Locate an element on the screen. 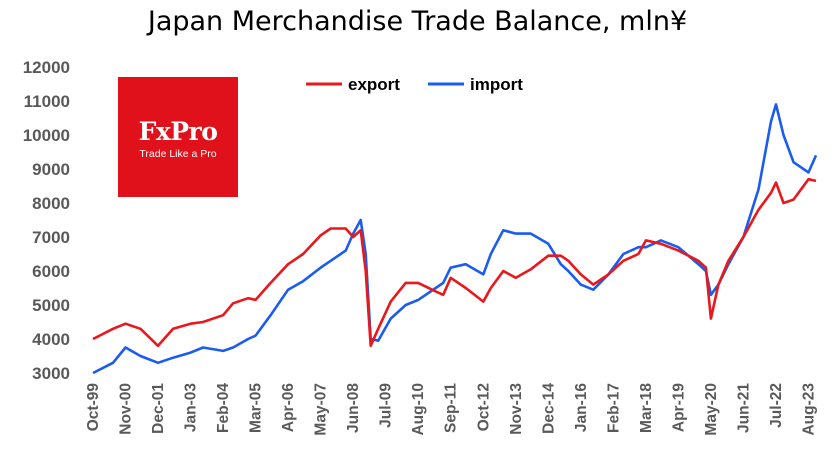 The image size is (835, 470). logo-brand: FxPro is located at coordinates (178, 131).